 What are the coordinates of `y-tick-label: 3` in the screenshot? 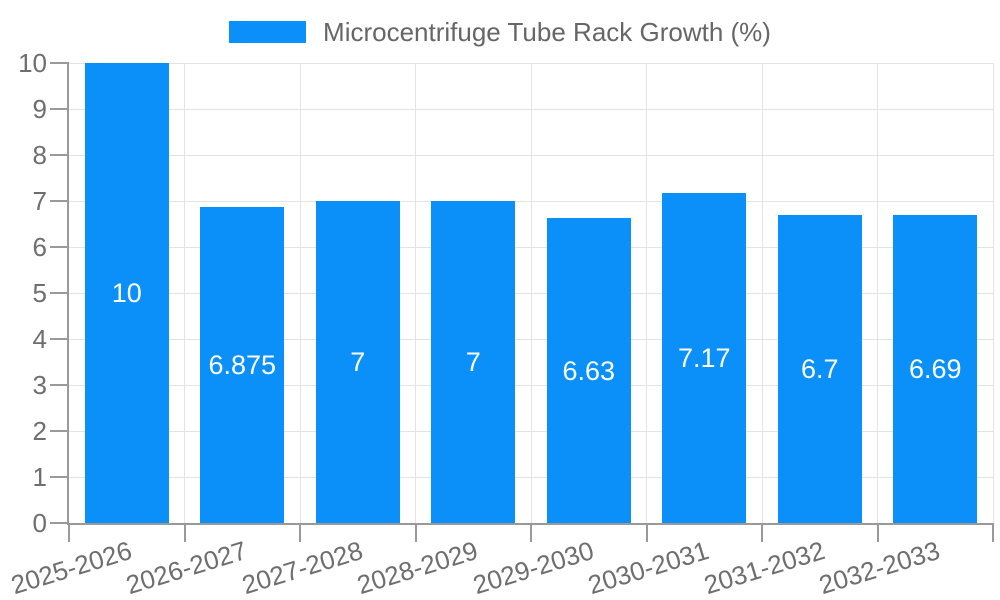 It's located at (39, 385).